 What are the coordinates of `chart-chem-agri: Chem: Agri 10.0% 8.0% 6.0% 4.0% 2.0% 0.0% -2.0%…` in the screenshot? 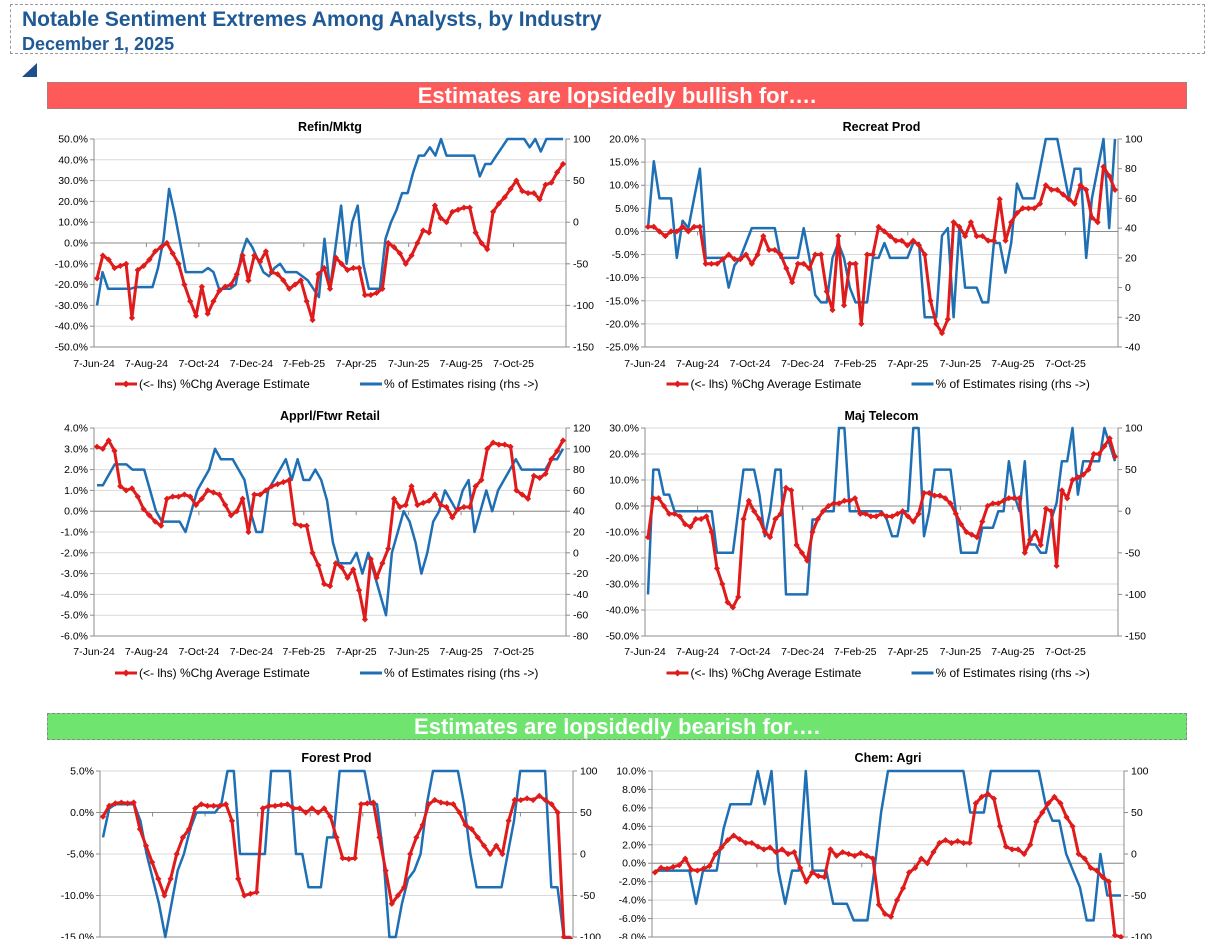 It's located at (884, 845).